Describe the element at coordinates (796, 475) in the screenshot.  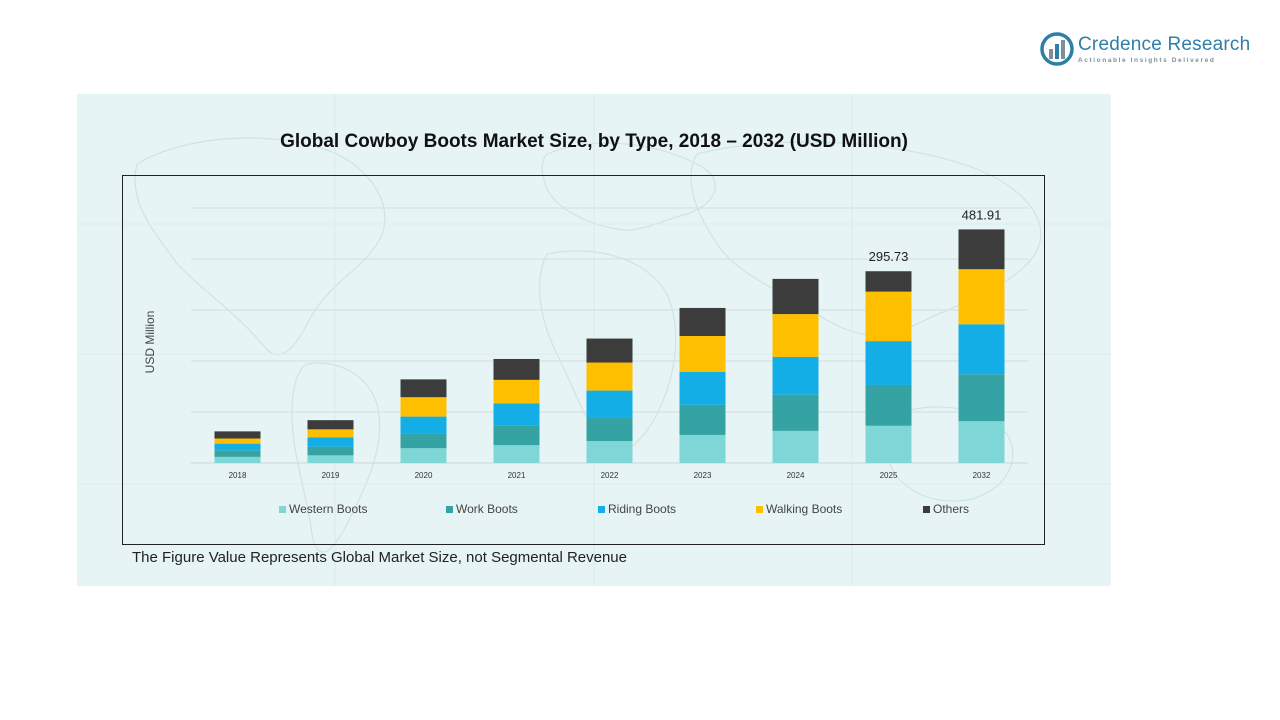
I see `x-tick-label: 2024` at that location.